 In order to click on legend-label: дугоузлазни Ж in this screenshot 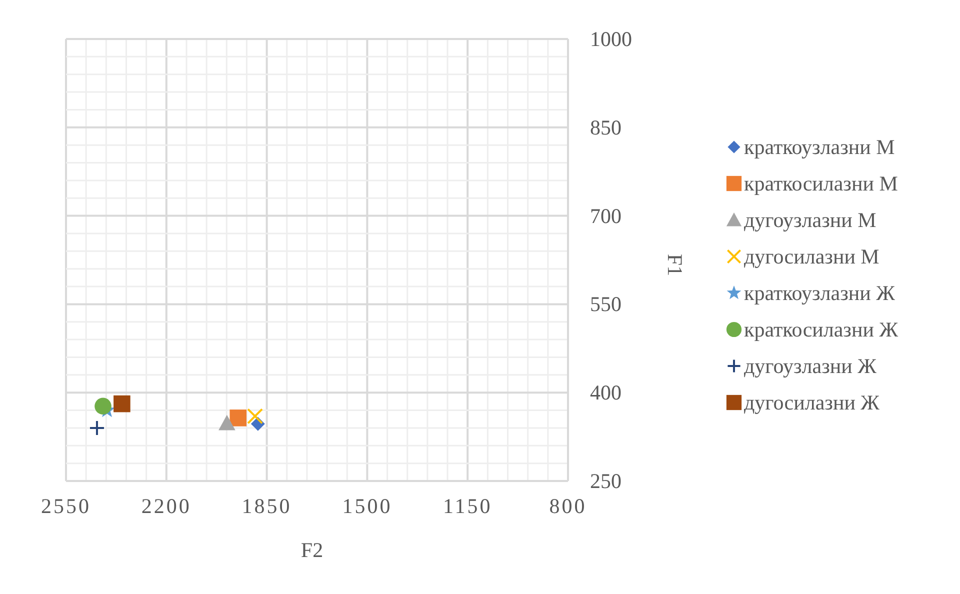, I will do `click(810, 366)`.